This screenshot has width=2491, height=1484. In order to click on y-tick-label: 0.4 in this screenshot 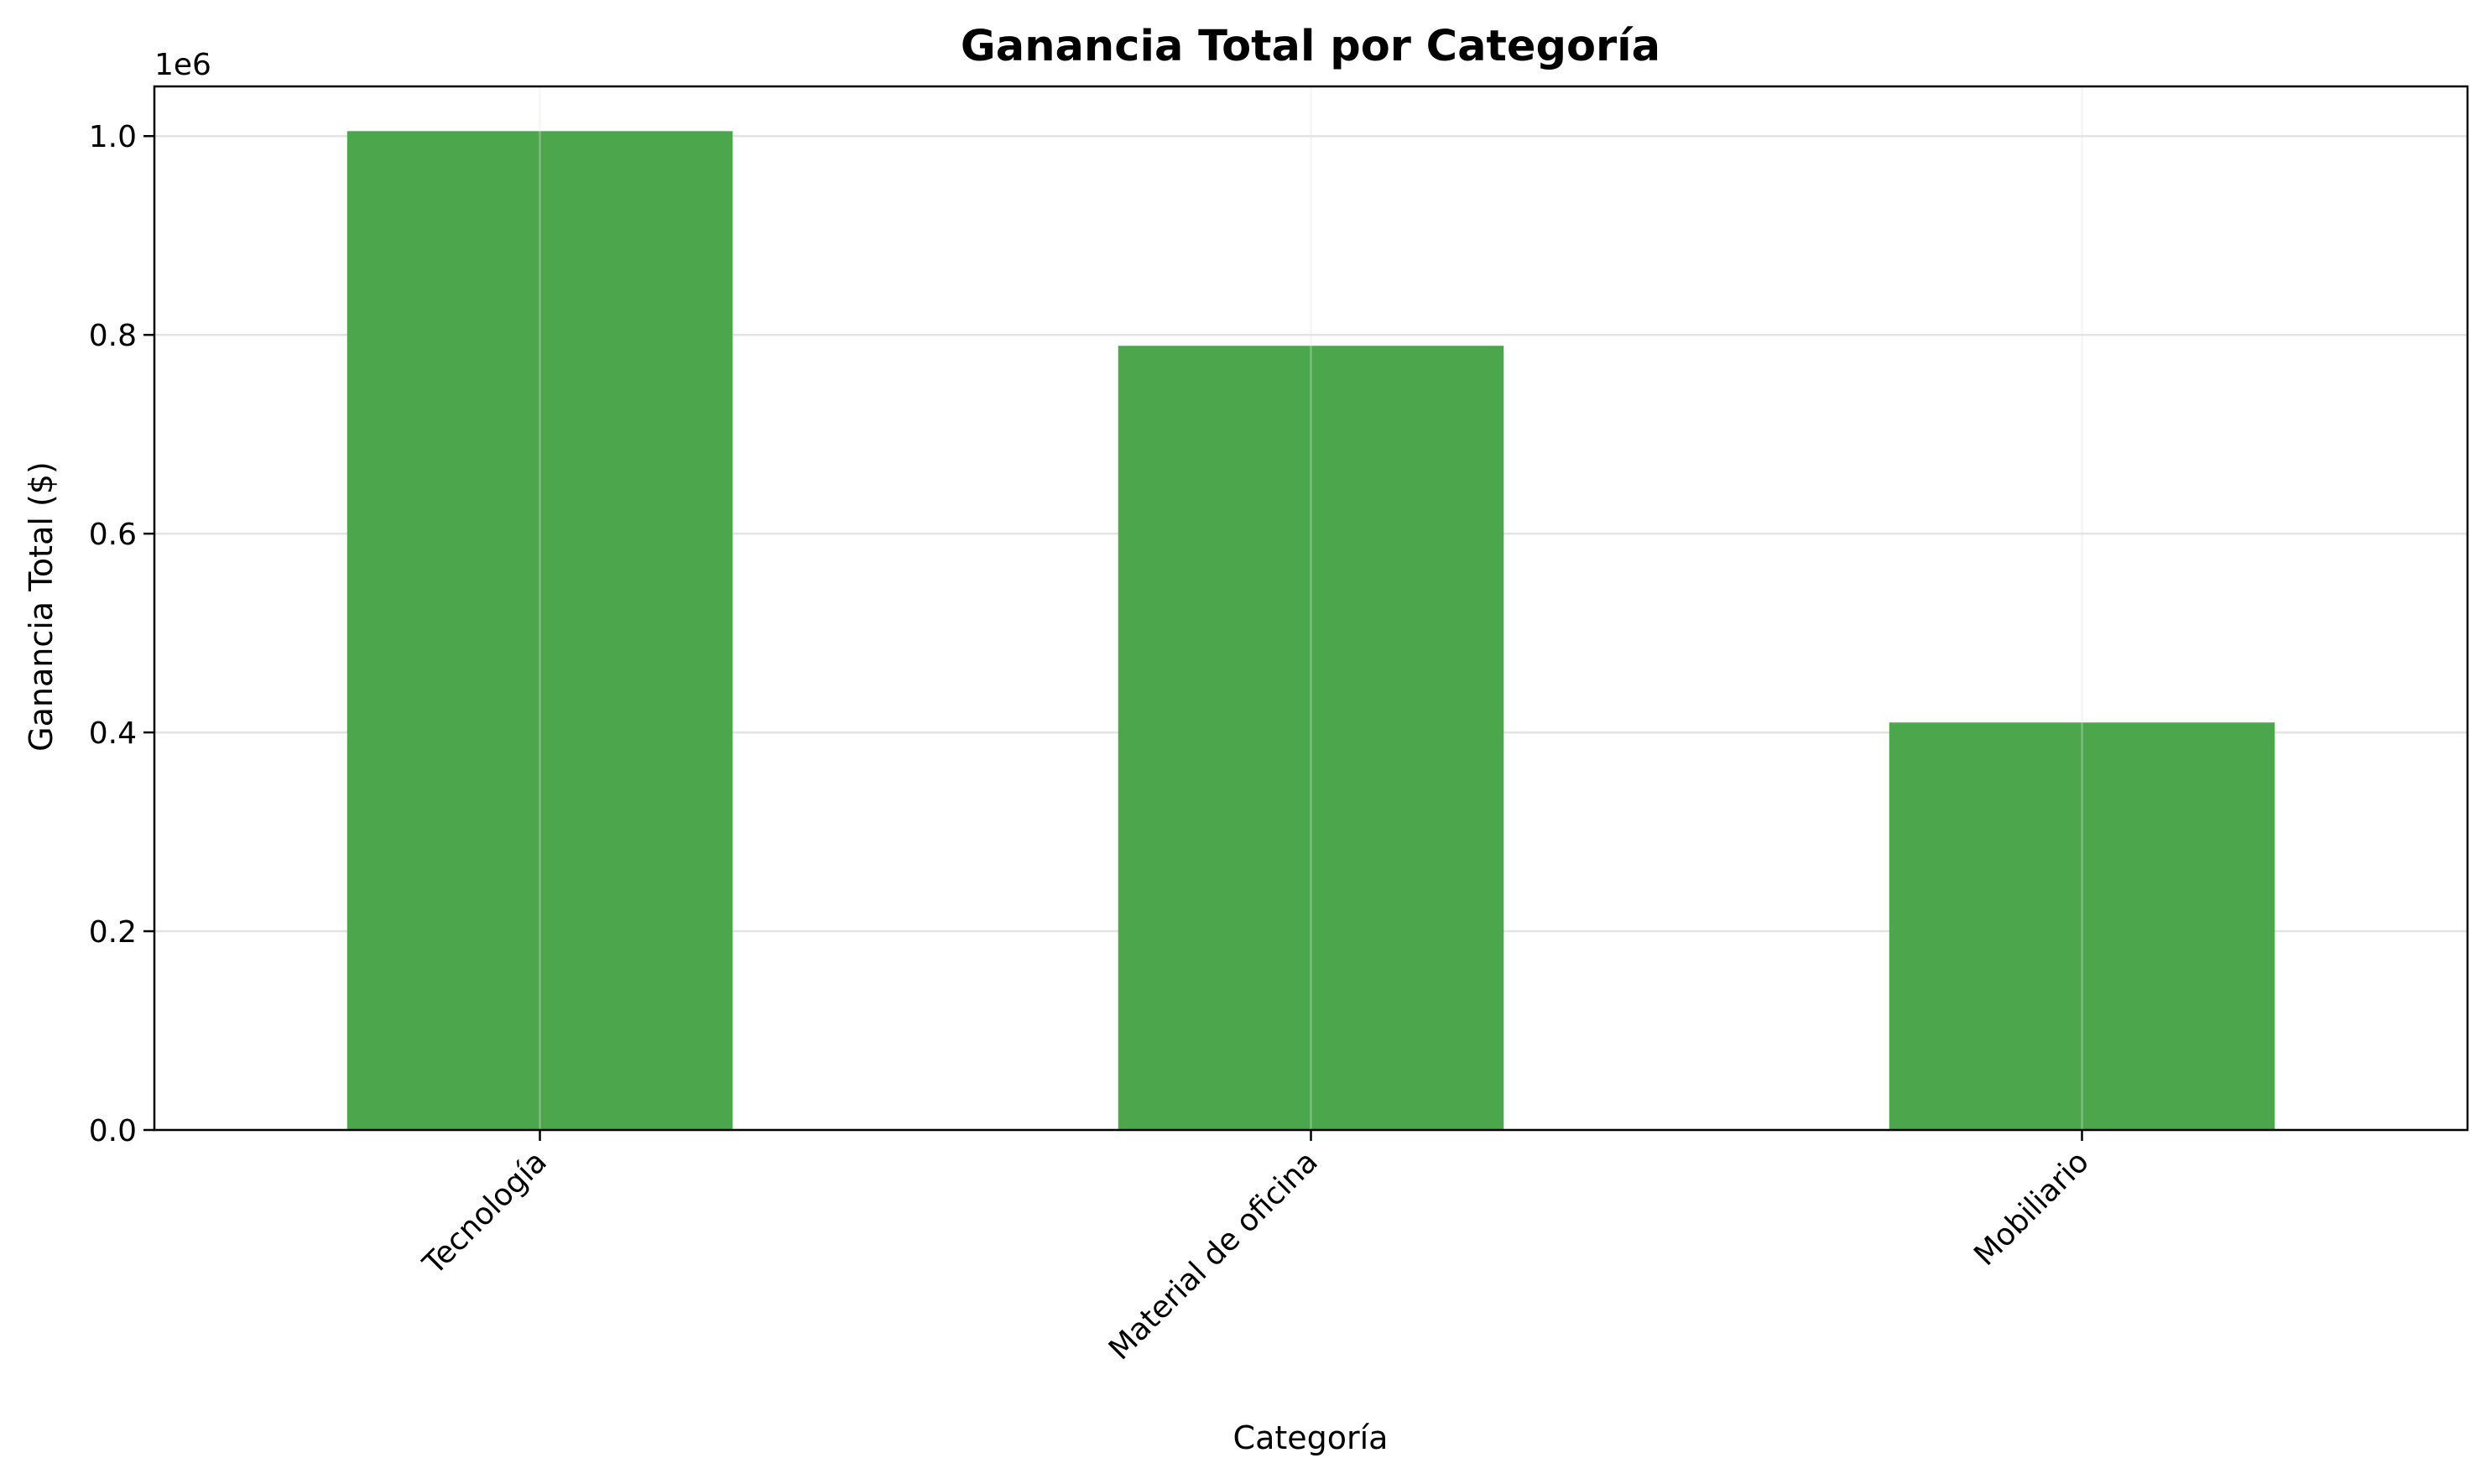, I will do `click(113, 733)`.